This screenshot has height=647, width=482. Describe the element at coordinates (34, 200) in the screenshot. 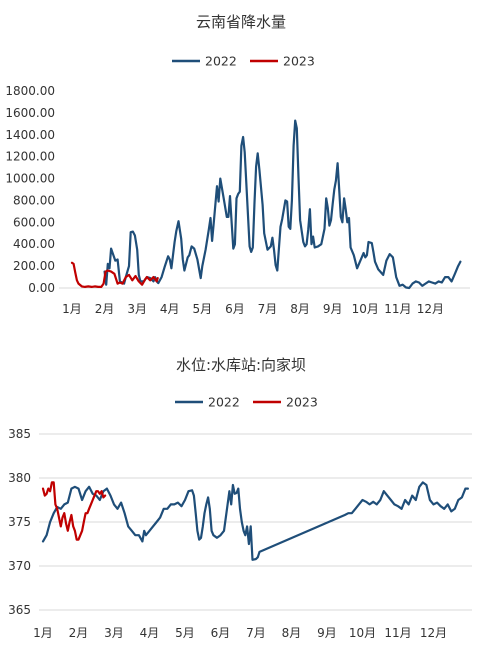

I see `y-tick-label: 800.00` at that location.